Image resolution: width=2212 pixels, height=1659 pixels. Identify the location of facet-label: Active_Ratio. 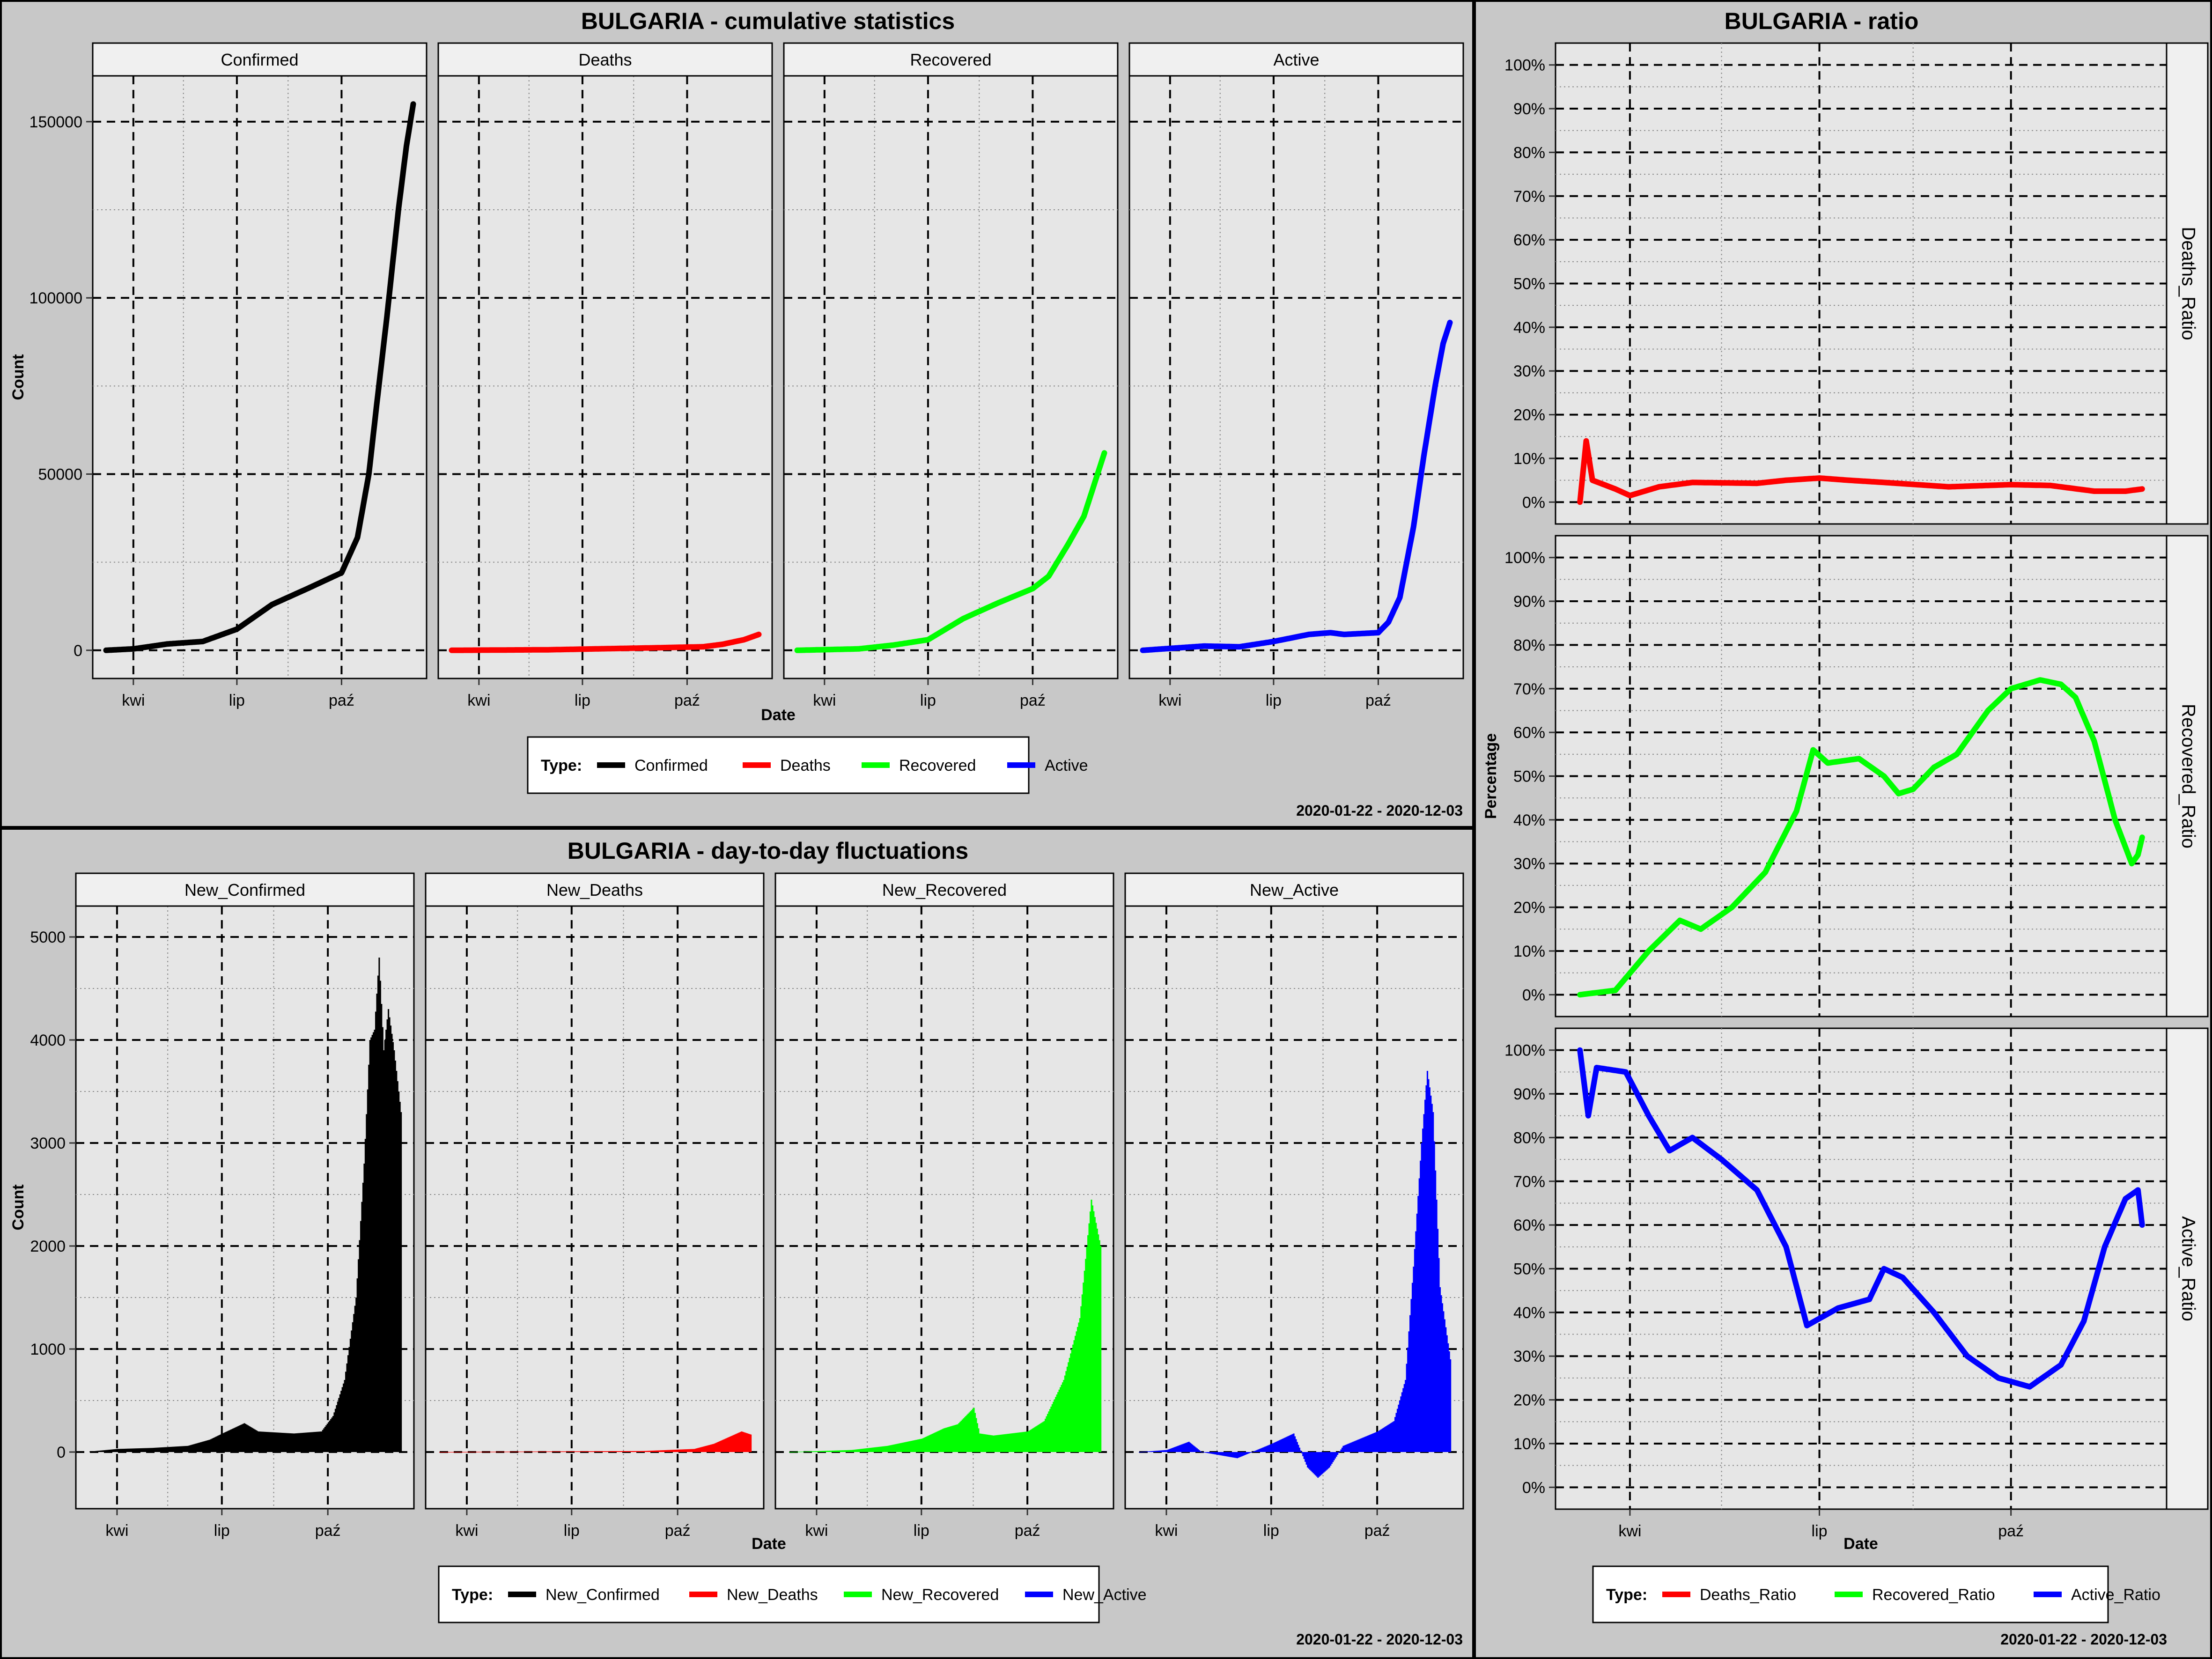
(2188, 1269).